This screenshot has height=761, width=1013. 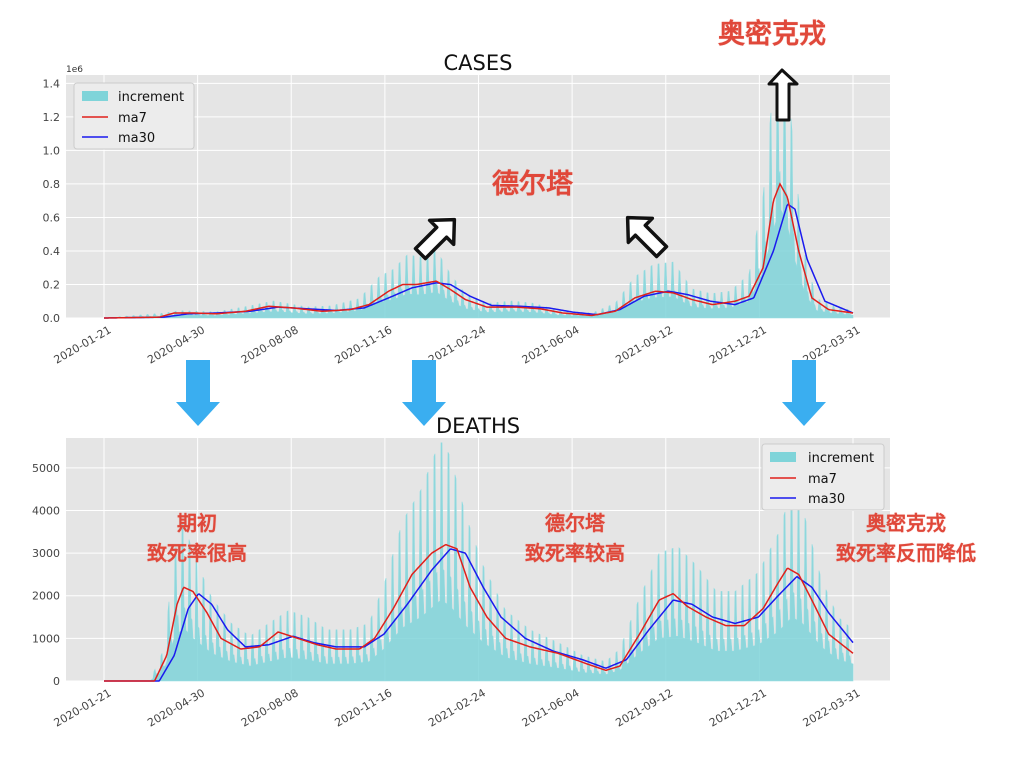 What do you see at coordinates (532, 184) in the screenshot?
I see `delta-top-label: 德尔塔` at bounding box center [532, 184].